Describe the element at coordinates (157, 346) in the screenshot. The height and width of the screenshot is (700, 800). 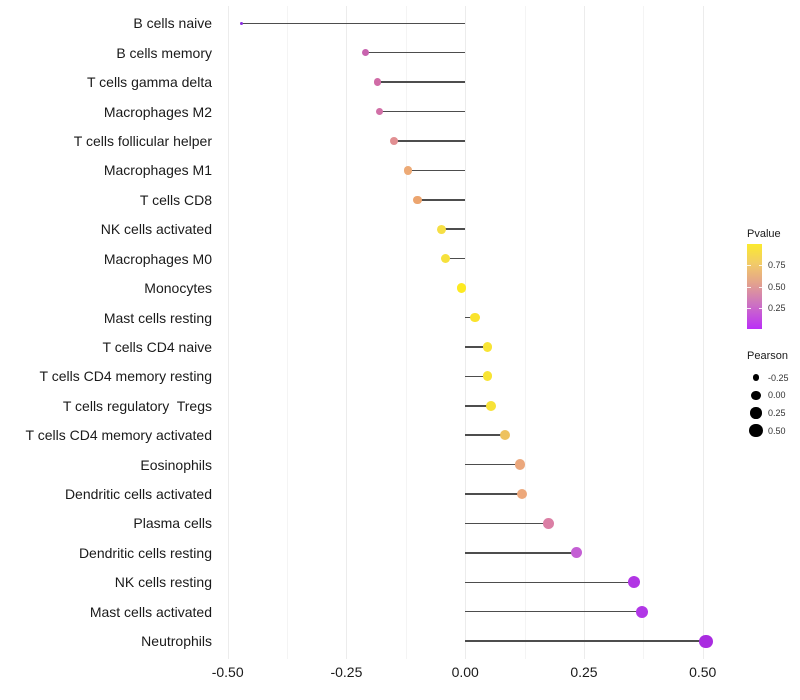
I see `category-label: T cells CD4 naive` at that location.